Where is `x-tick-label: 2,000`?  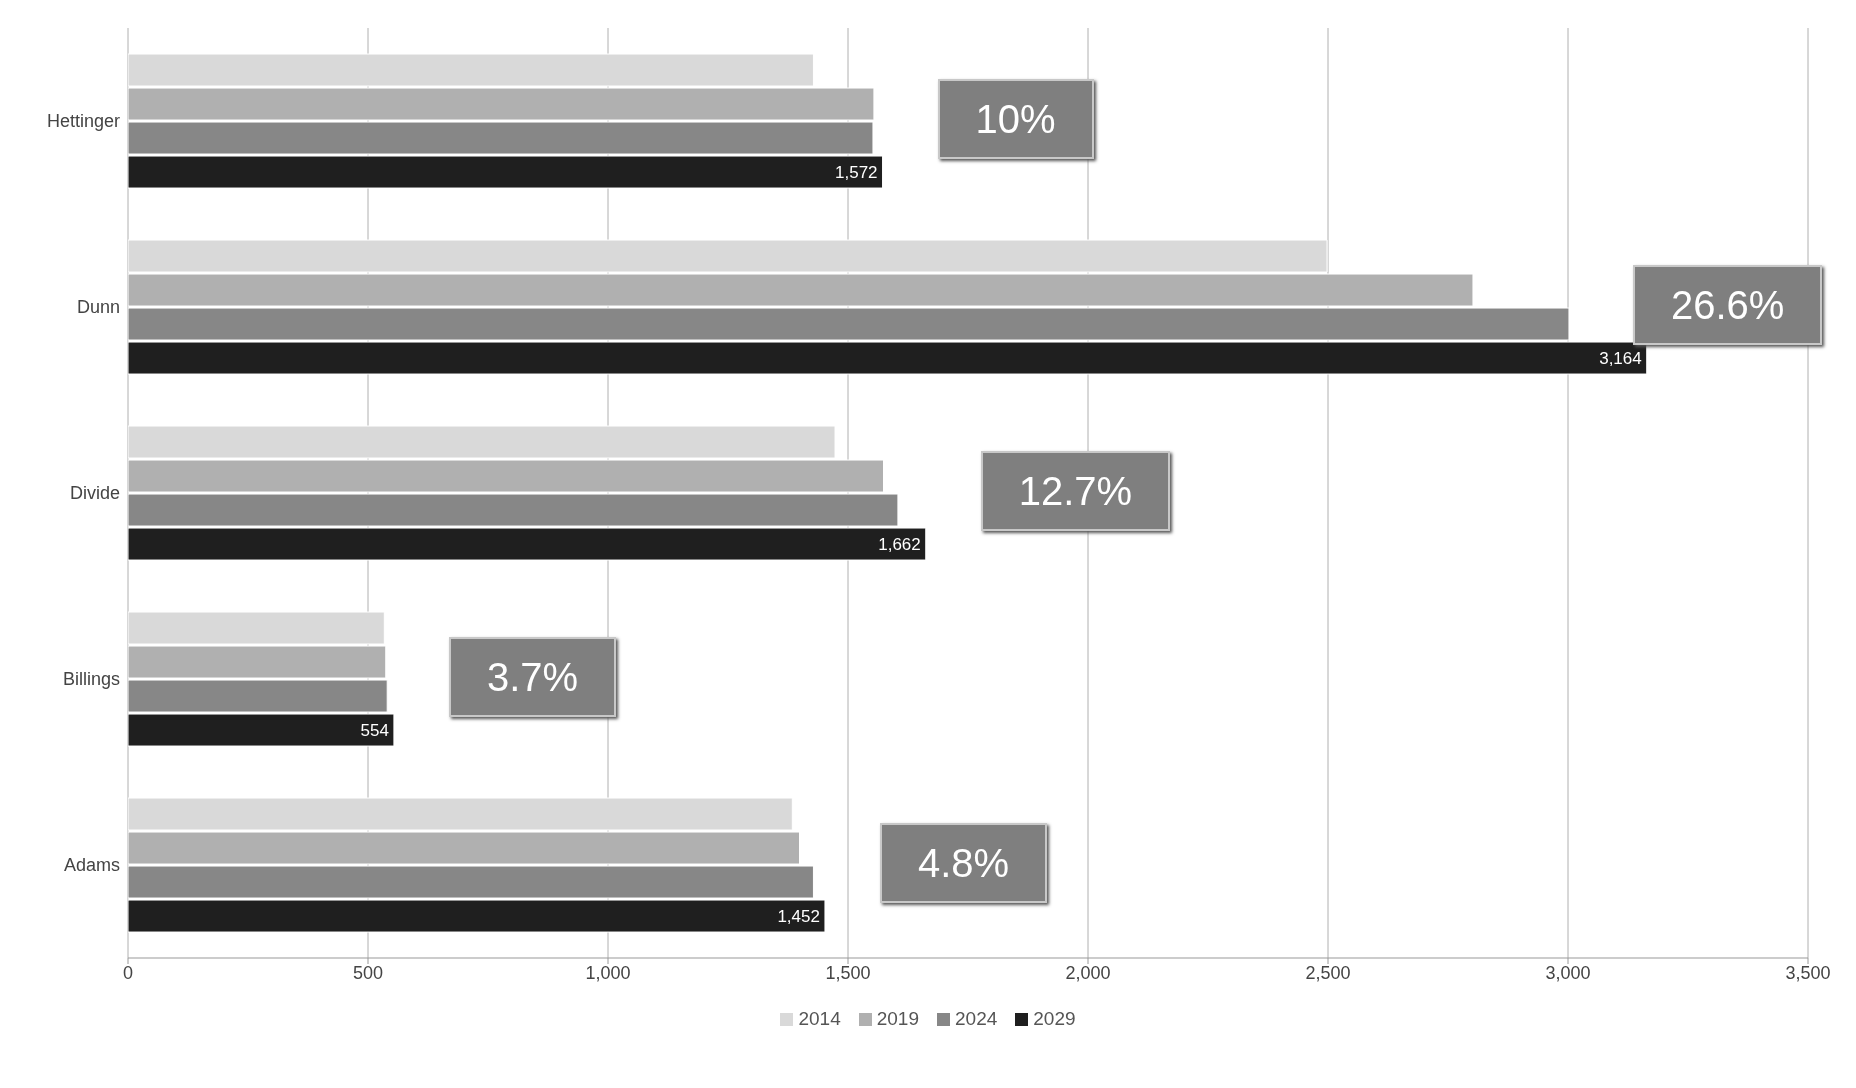
x-tick-label: 2,000 is located at coordinates (1088, 972).